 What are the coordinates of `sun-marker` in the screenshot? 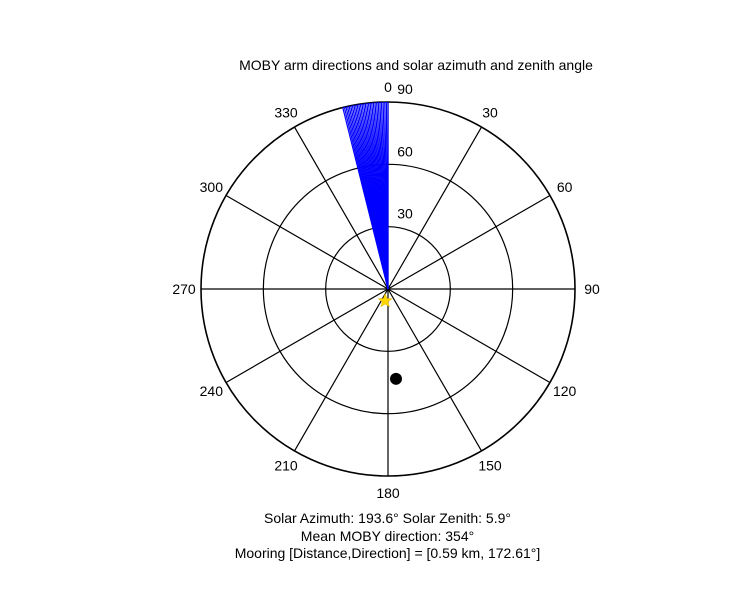 It's located at (385, 300).